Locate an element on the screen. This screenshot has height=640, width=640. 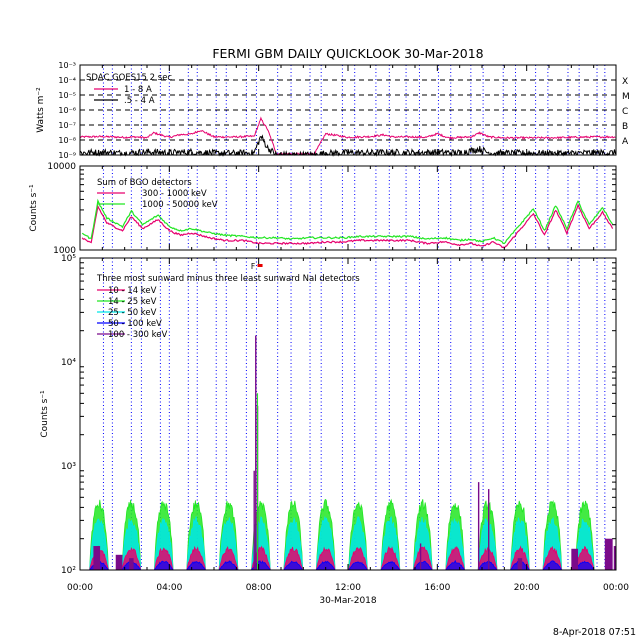
nai-y-tick-label: 10⁴ is located at coordinates (68, 363).